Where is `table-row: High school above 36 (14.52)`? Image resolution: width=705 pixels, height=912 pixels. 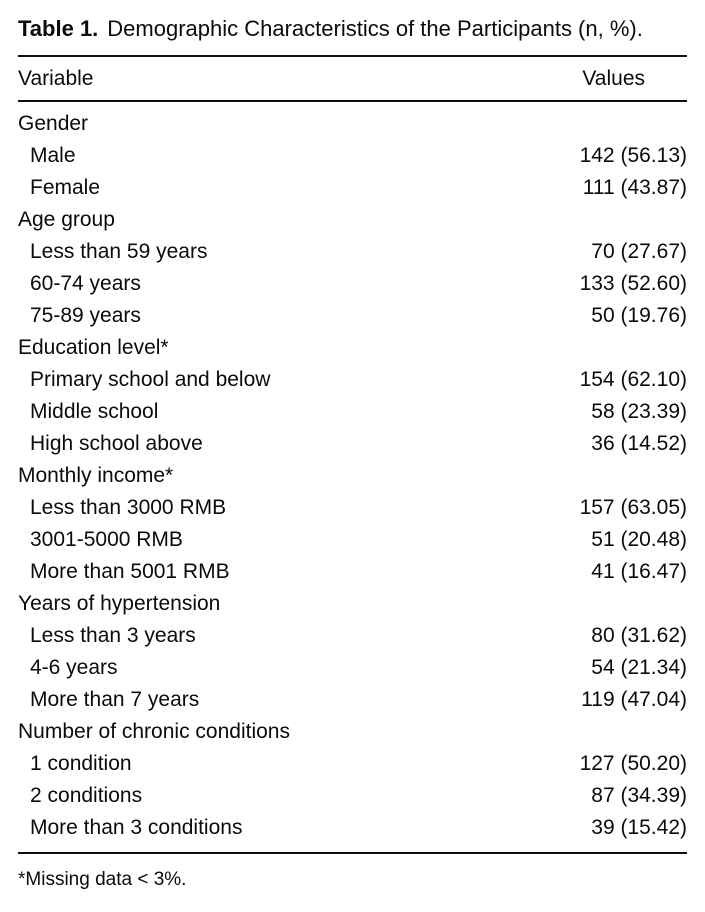
table-row: High school above 36 (14.52) is located at coordinates (352, 444).